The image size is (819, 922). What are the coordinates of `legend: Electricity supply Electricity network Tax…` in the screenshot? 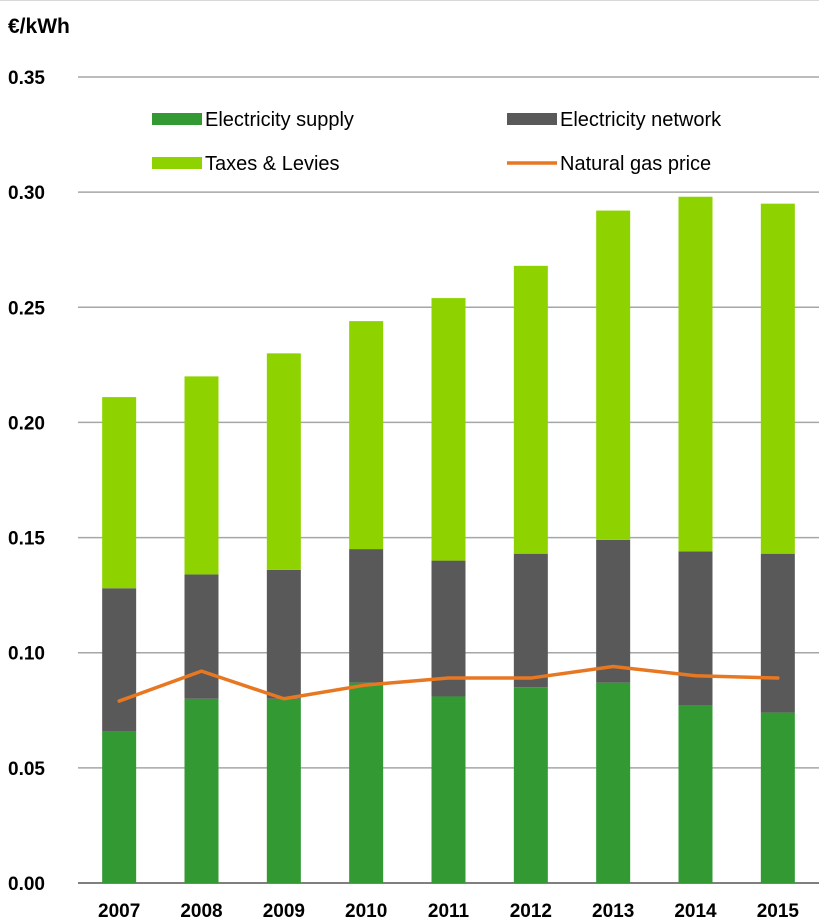 It's located at (437, 142).